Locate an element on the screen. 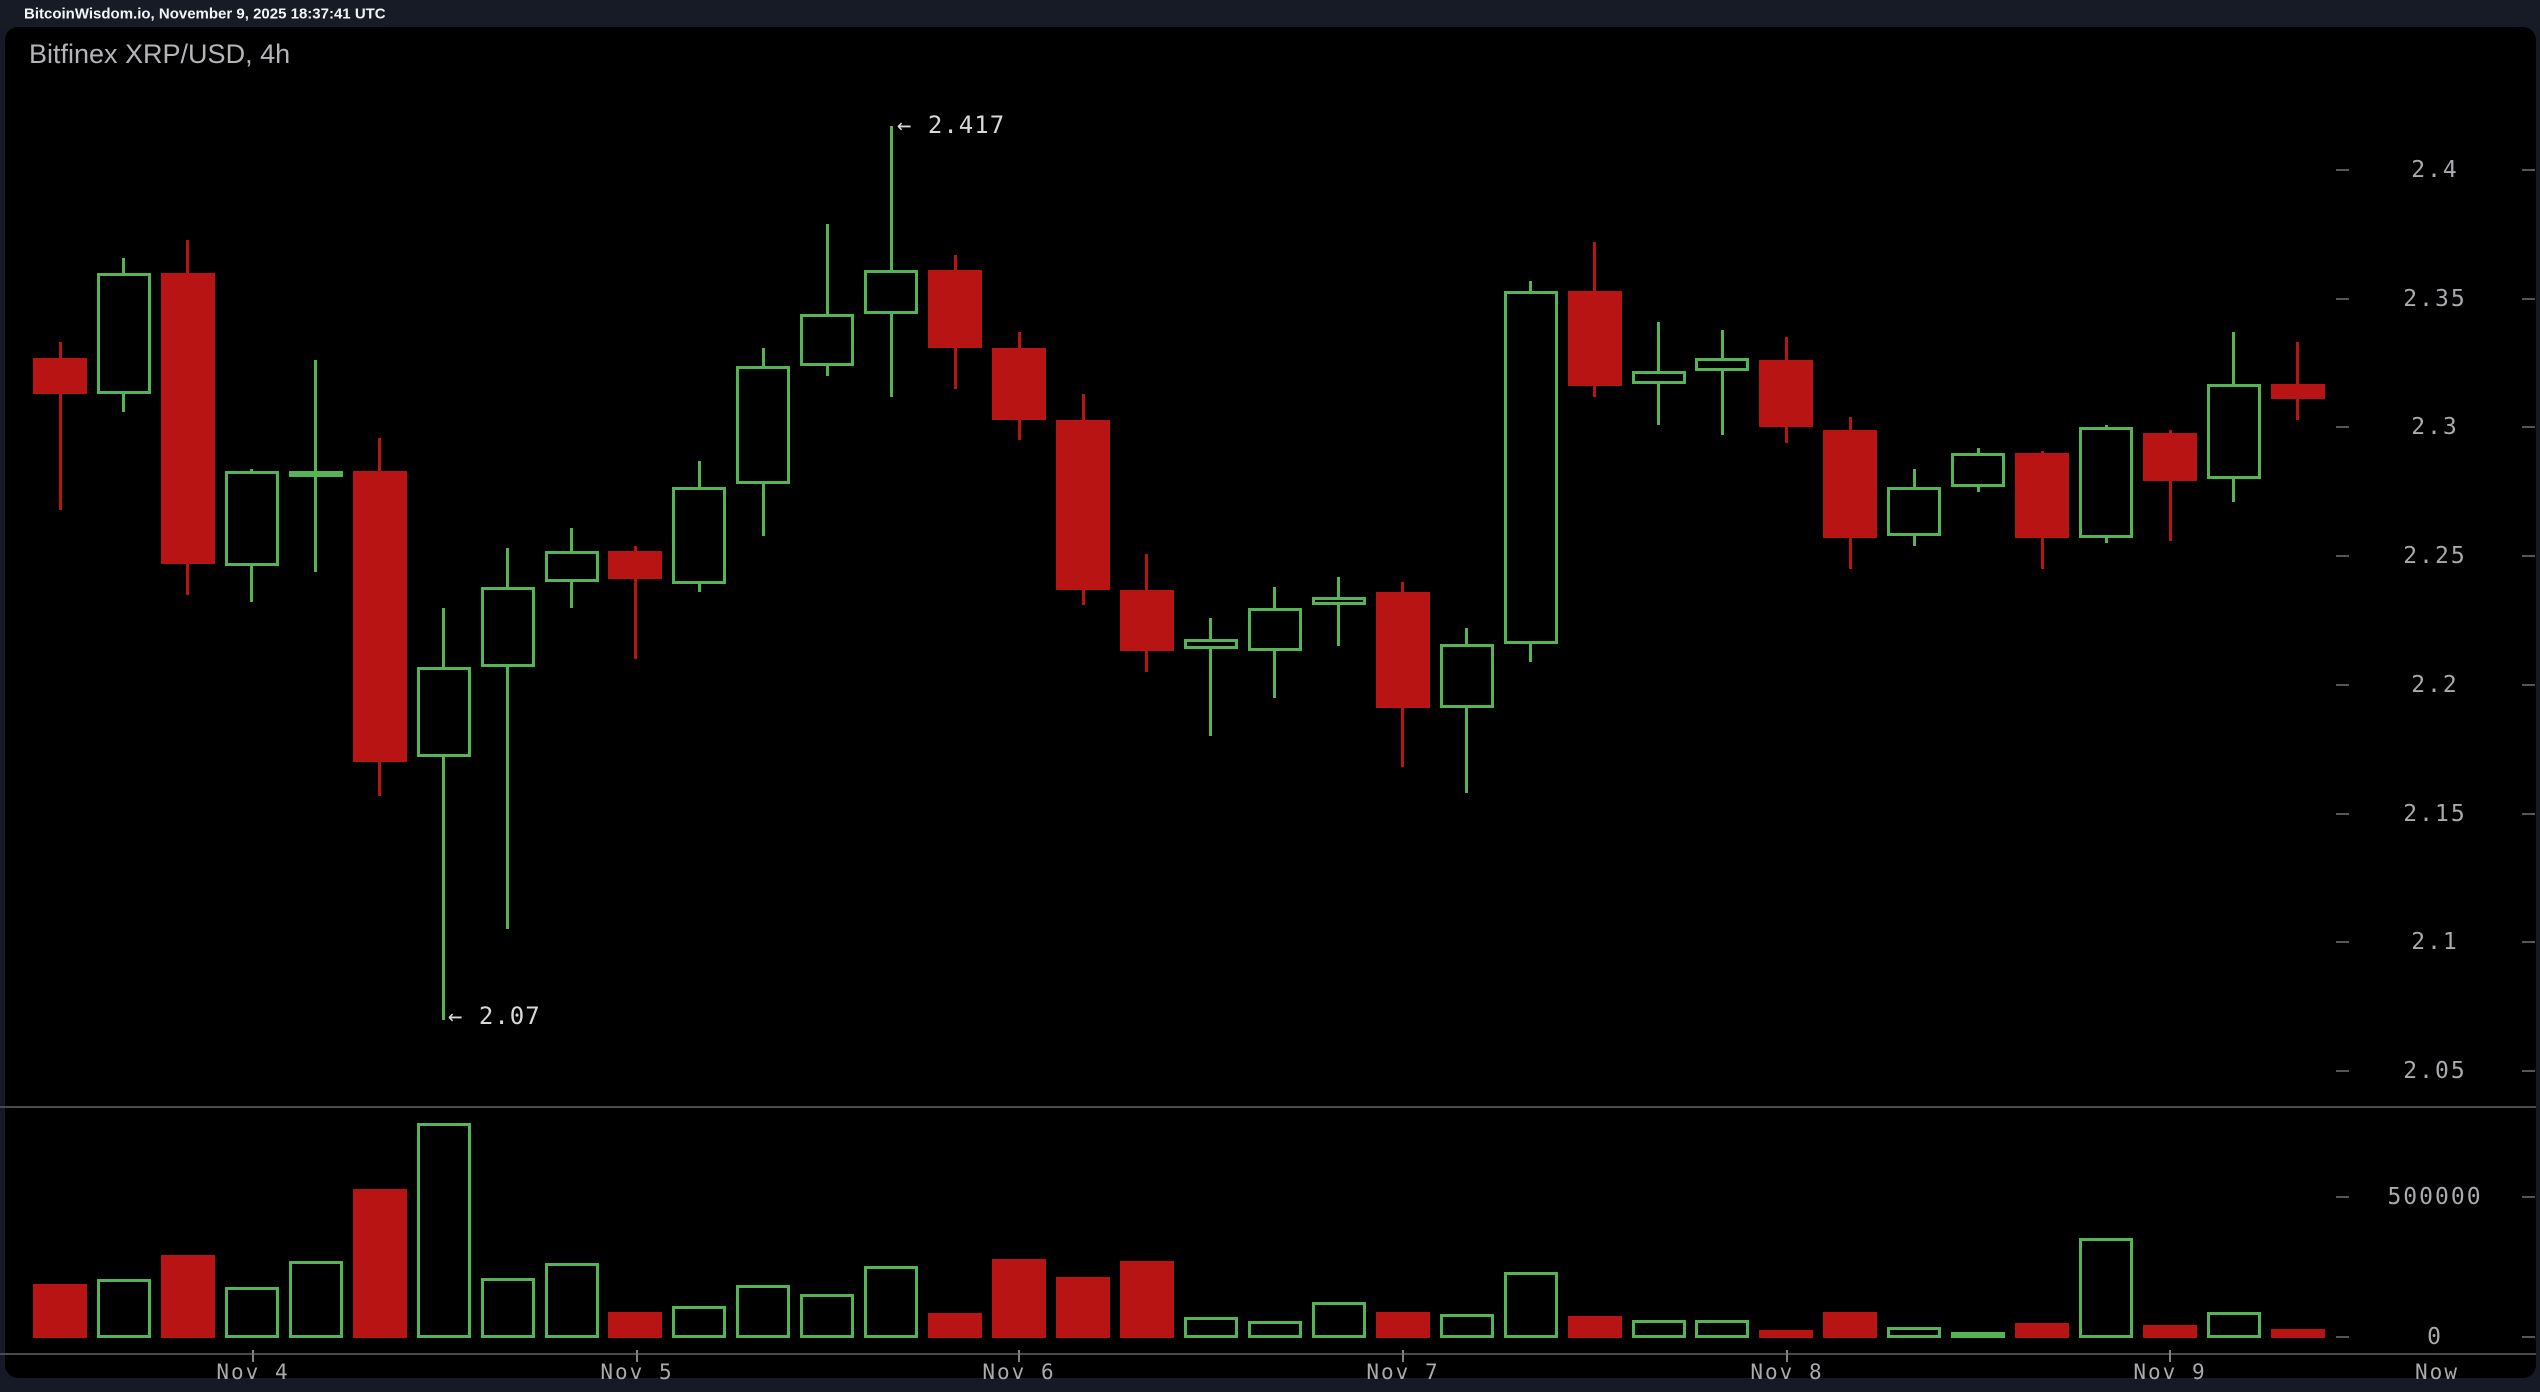 This screenshot has height=1392, width=2540. price-tick-label: 2.35 is located at coordinates (2435, 298).